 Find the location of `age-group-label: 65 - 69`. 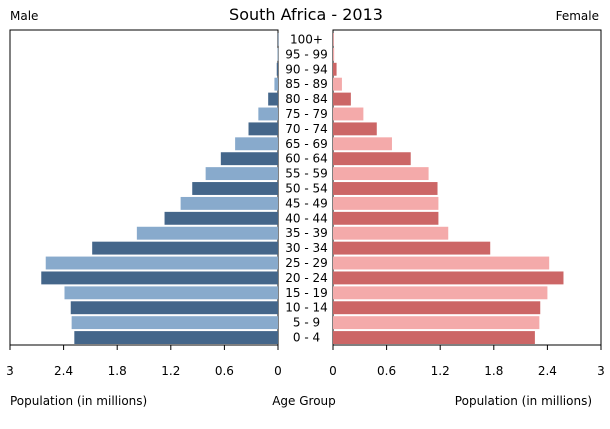

age-group-label: 65 - 69 is located at coordinates (306, 144).